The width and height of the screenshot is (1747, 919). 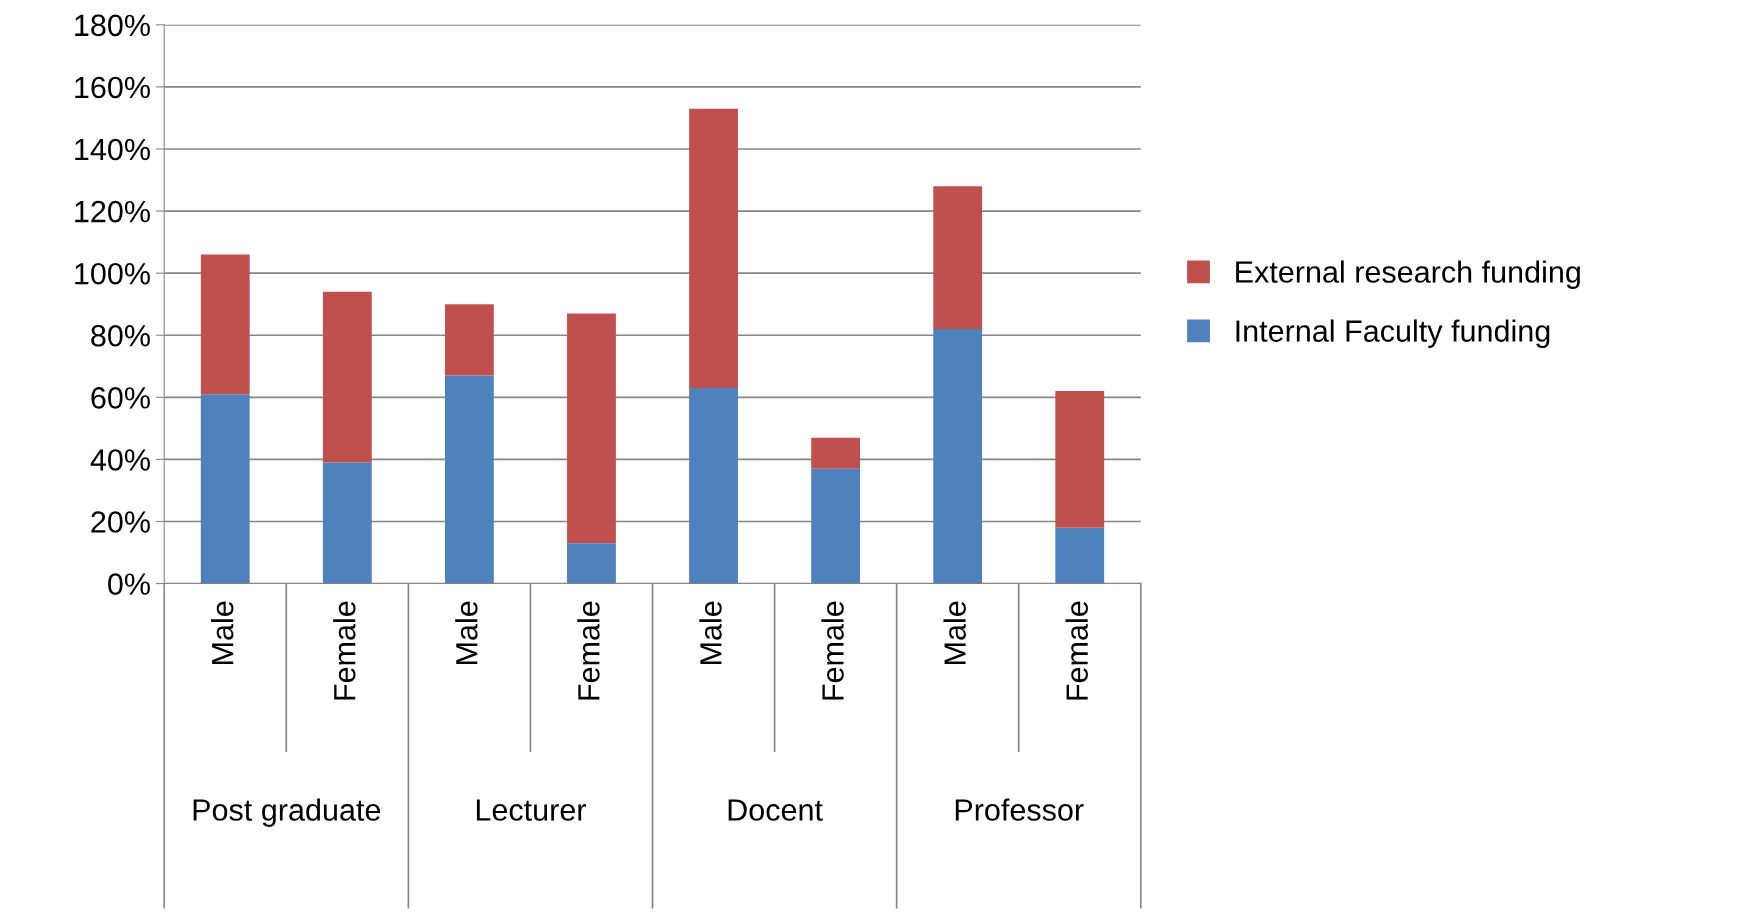 What do you see at coordinates (287, 812) in the screenshot?
I see `text: Post graduate` at bounding box center [287, 812].